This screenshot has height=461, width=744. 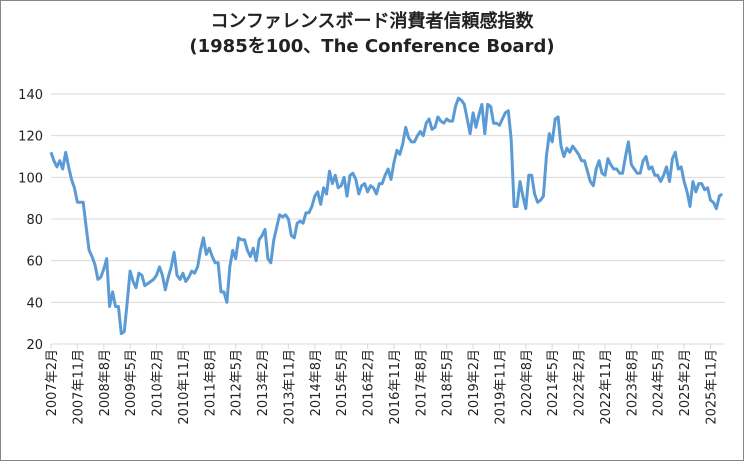 I want to click on x-tick-label: 2021年5月, so click(x=553, y=382).